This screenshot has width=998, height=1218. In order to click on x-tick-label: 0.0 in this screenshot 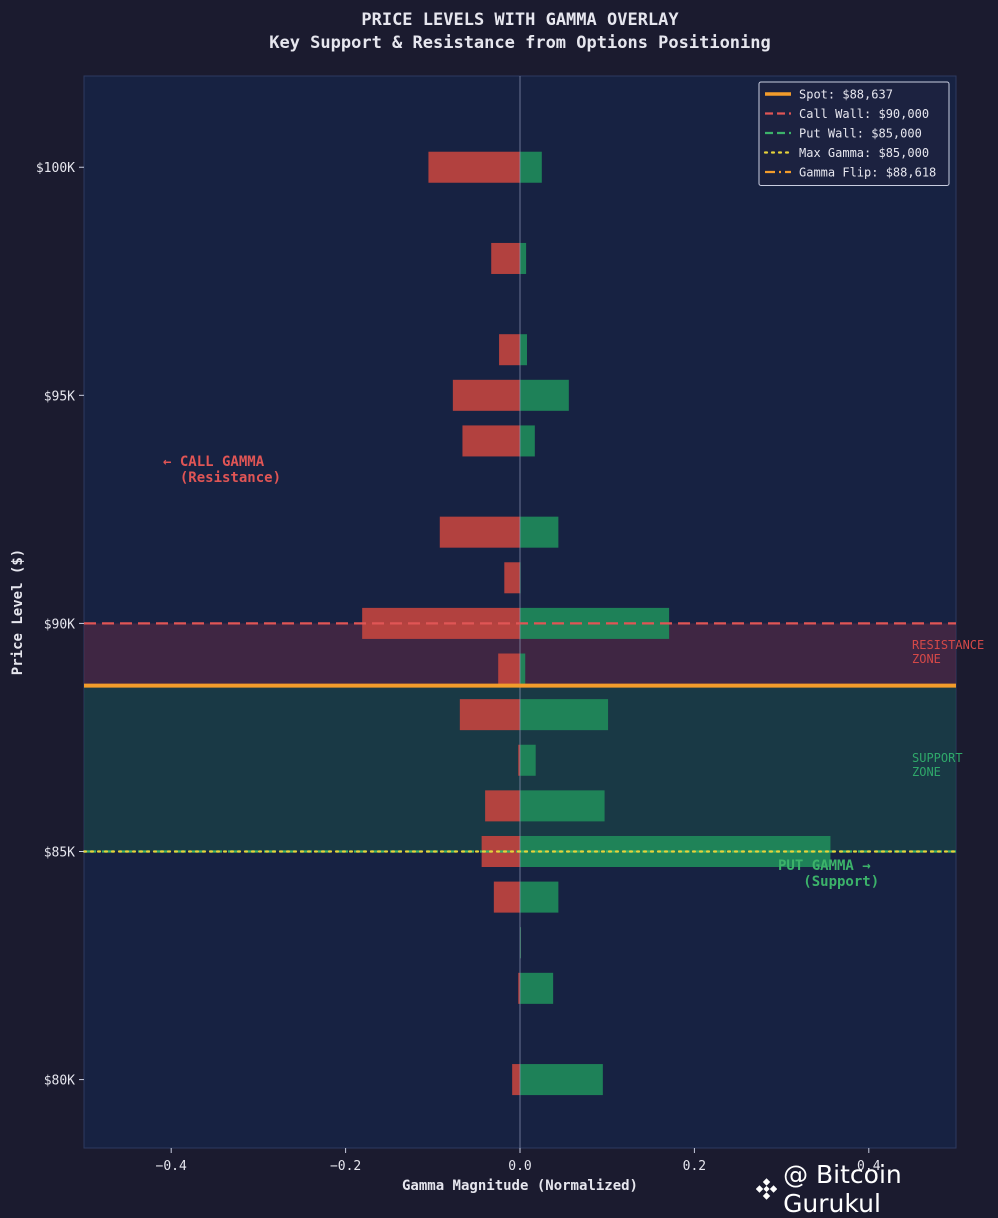, I will do `click(519, 1166)`.